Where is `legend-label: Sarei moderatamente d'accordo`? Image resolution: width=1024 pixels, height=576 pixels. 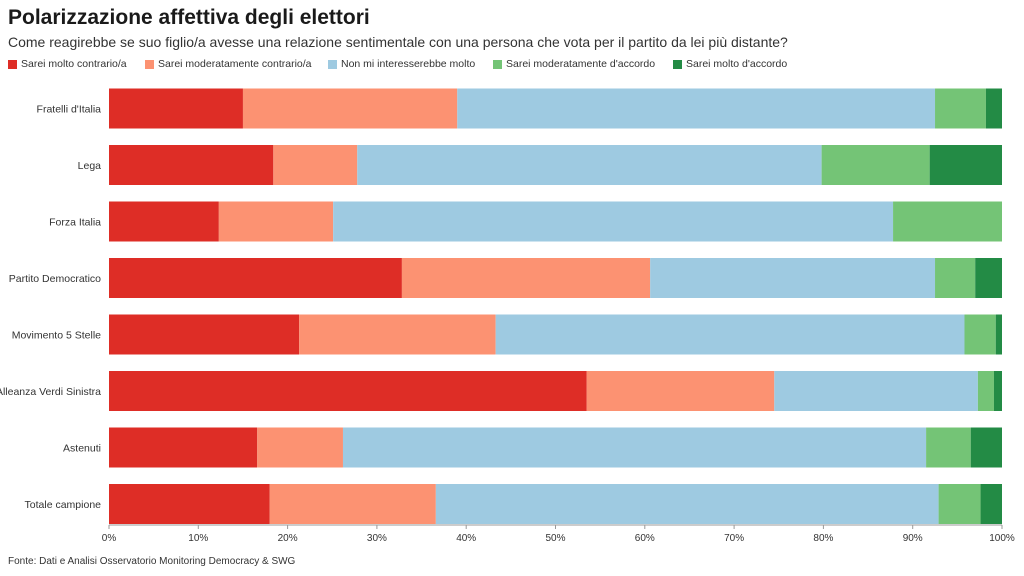
legend-label: Sarei moderatamente d'accordo is located at coordinates (581, 64).